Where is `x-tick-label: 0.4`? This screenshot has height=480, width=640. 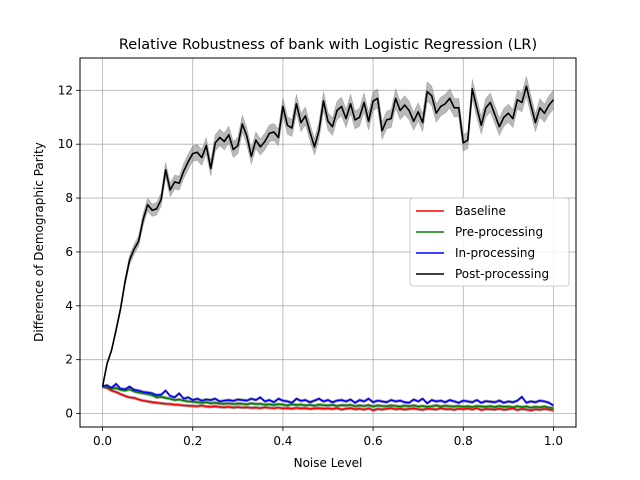 x-tick-label: 0.4 is located at coordinates (282, 441).